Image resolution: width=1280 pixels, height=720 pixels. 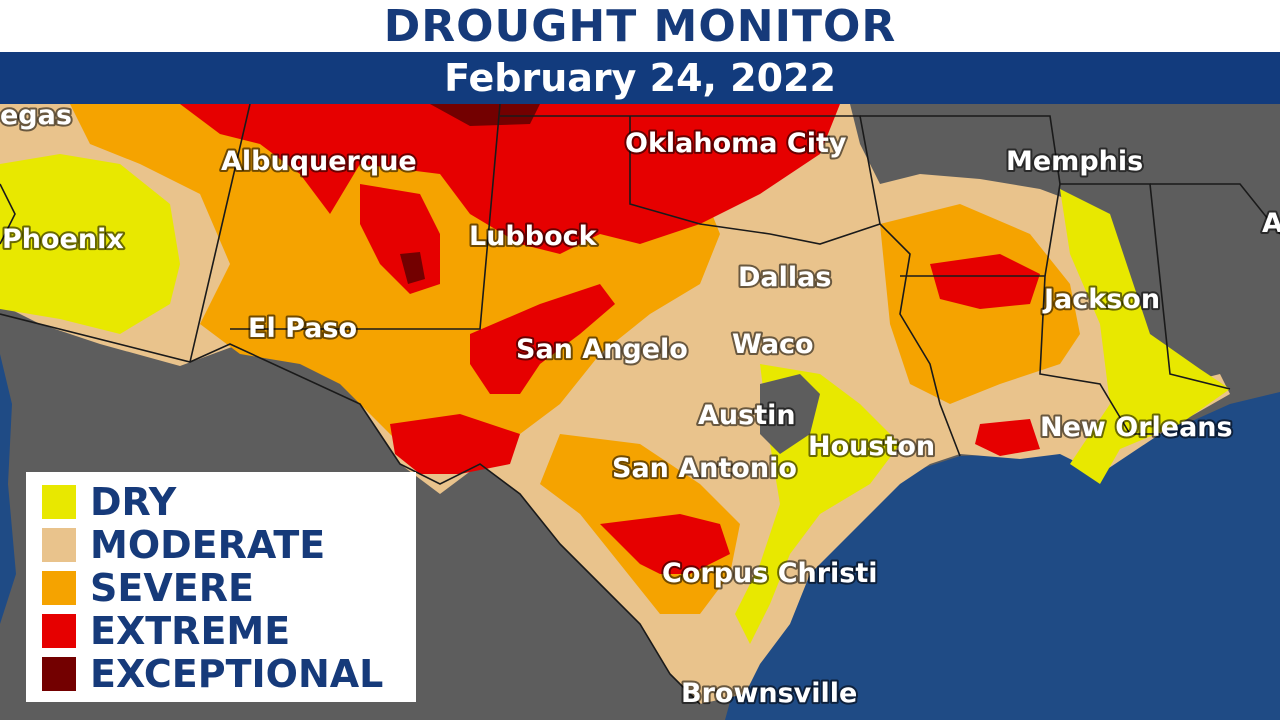 I want to click on legend-swatch-moderate, so click(x=59, y=544).